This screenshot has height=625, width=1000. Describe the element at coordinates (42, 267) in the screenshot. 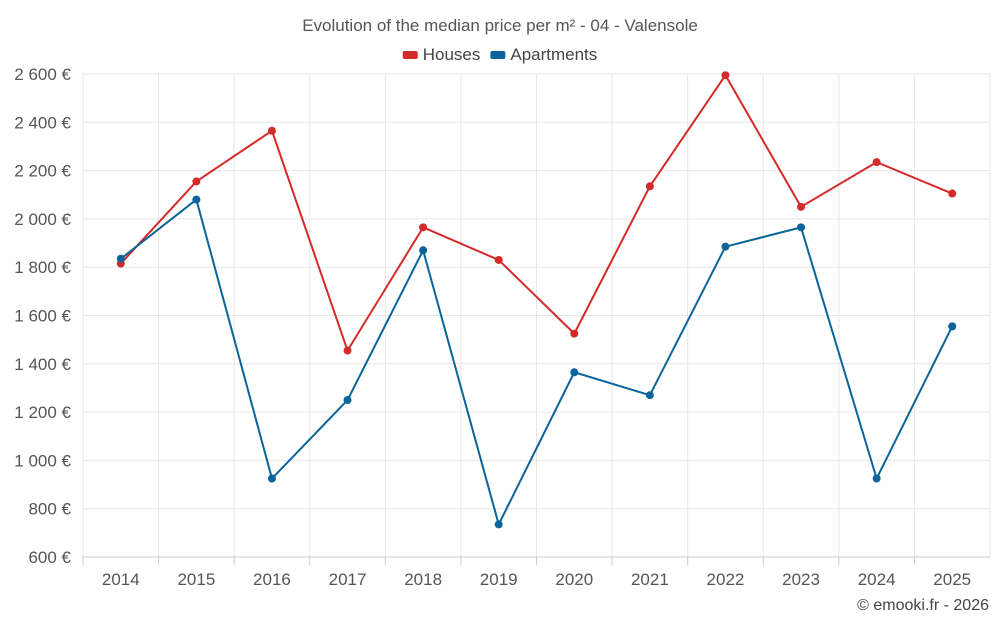

I see `y-tick-label: 1 800 €` at that location.